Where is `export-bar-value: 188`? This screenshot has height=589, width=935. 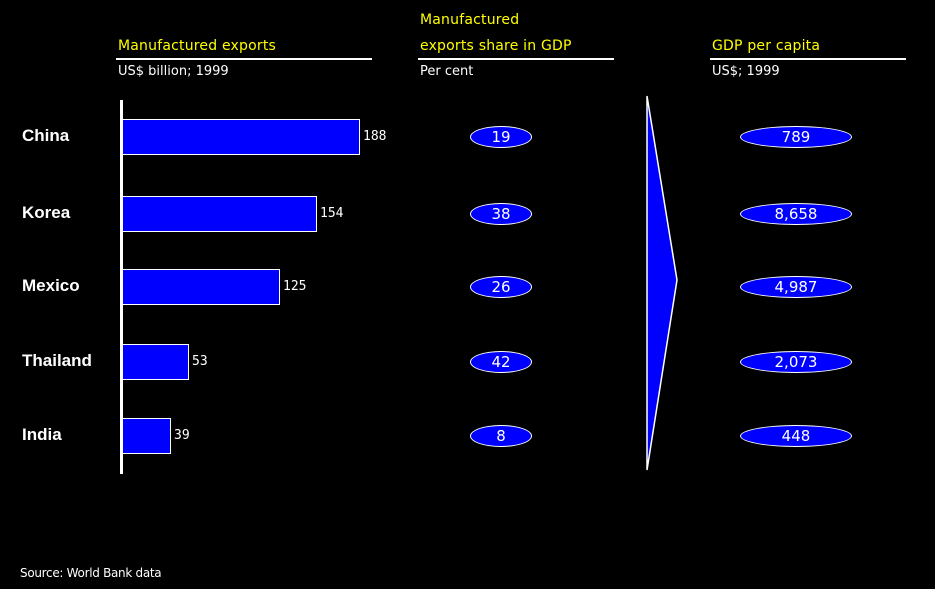 export-bar-value: 188 is located at coordinates (375, 136).